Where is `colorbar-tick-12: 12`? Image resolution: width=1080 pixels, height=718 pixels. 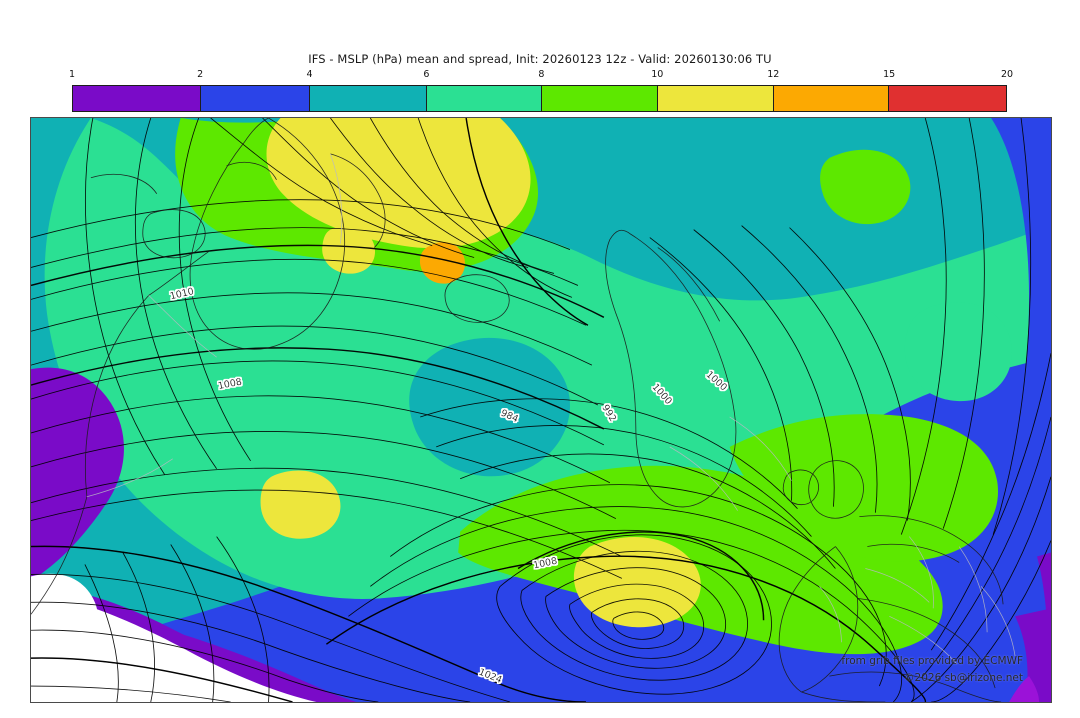
colorbar-tick-12: 12 is located at coordinates (773, 74).